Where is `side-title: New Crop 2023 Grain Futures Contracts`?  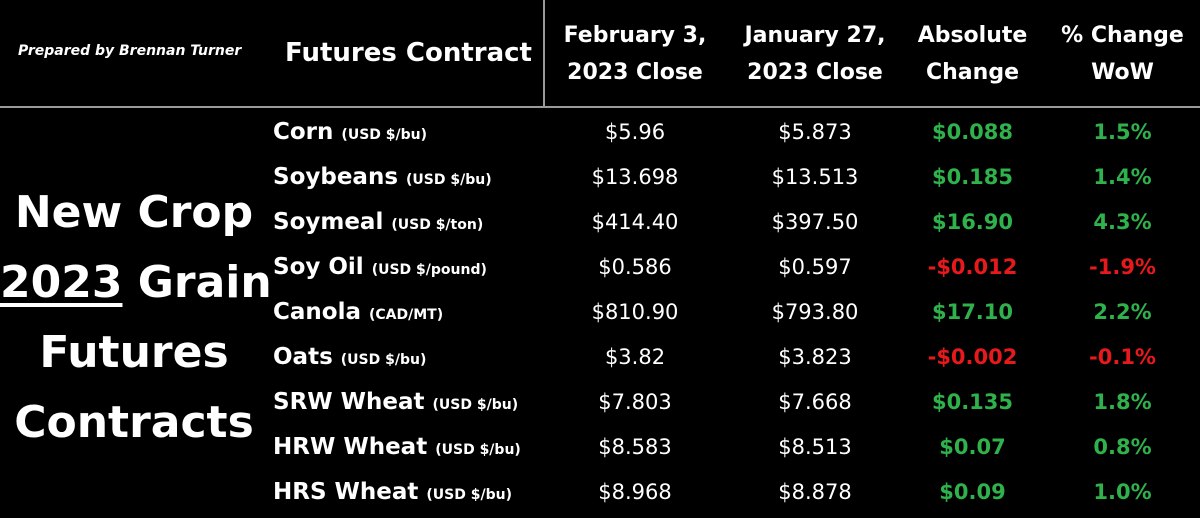 side-title: New Crop 2023 Grain Futures Contracts is located at coordinates (136, 318).